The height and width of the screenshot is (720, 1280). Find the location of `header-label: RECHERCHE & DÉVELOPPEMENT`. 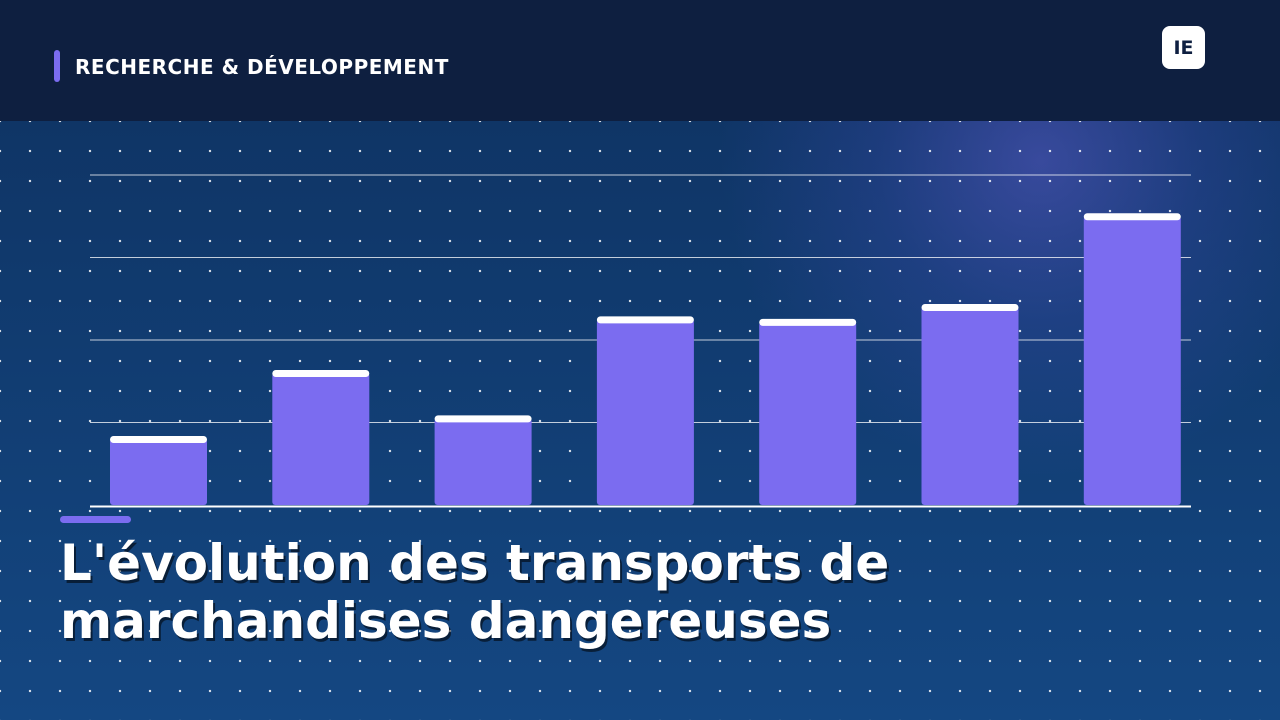

header-label: RECHERCHE & DÉVELOPPEMENT is located at coordinates (262, 67).